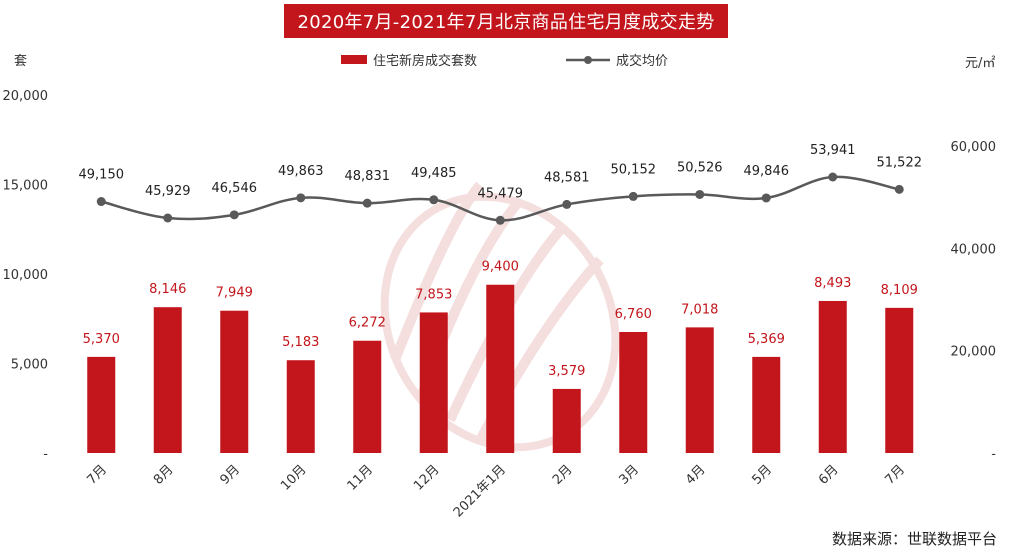 The width and height of the screenshot is (1013, 559). Describe the element at coordinates (101, 339) in the screenshot. I see `bar-value-label: 5,370` at that location.